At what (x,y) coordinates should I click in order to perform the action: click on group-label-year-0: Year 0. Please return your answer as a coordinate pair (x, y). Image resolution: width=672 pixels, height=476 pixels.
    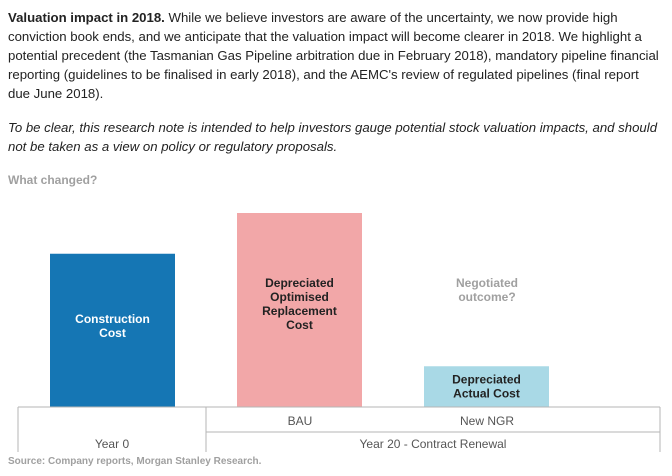
    Looking at the image, I should click on (112, 444).